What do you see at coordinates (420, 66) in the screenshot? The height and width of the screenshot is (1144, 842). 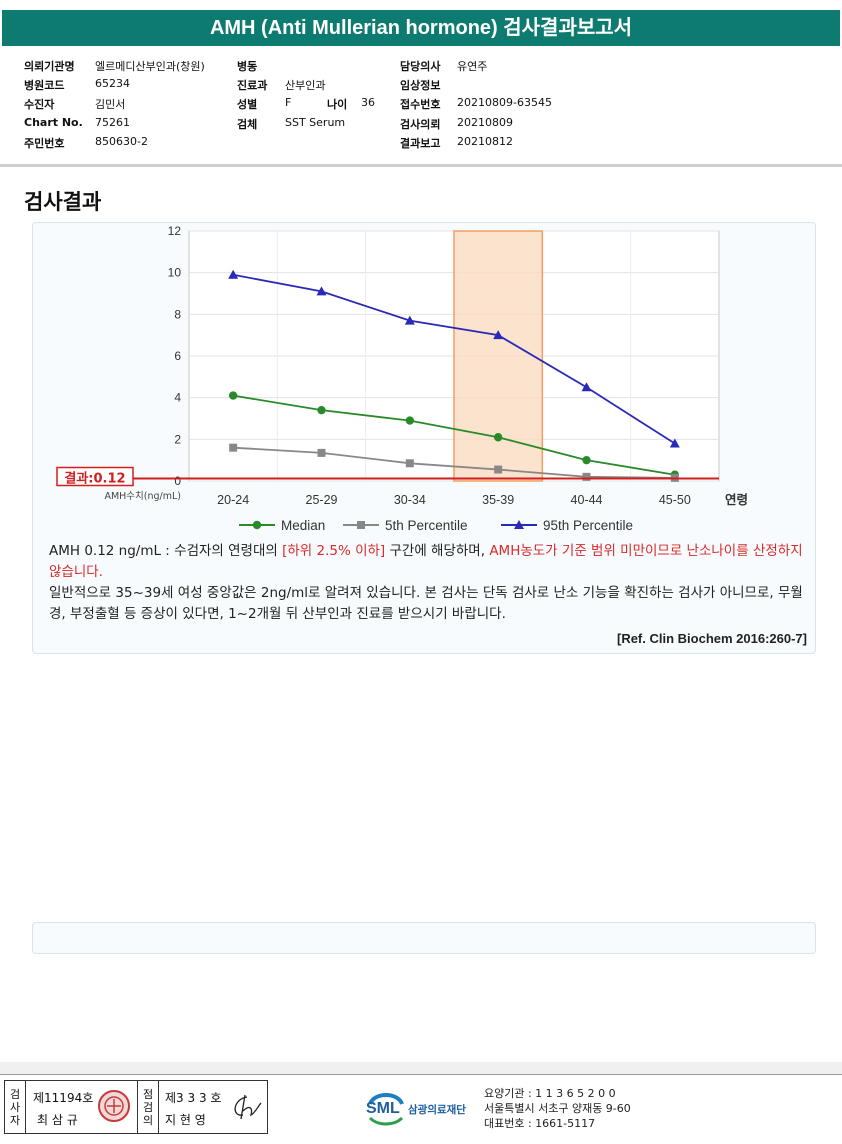 I see `doctor-label: 담당의사` at bounding box center [420, 66].